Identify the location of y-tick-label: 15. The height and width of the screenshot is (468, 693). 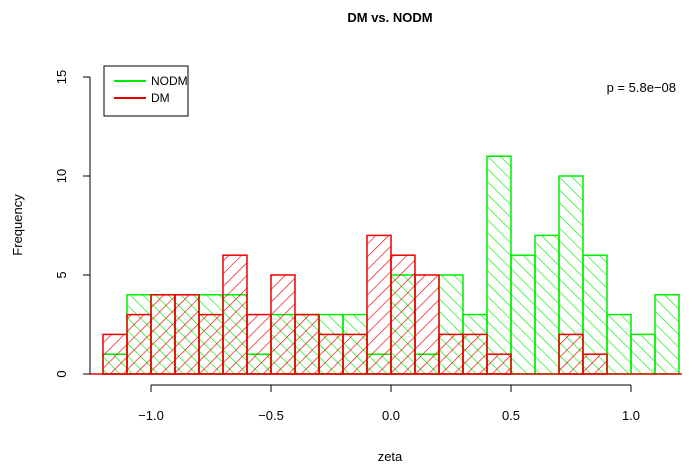
(61, 77).